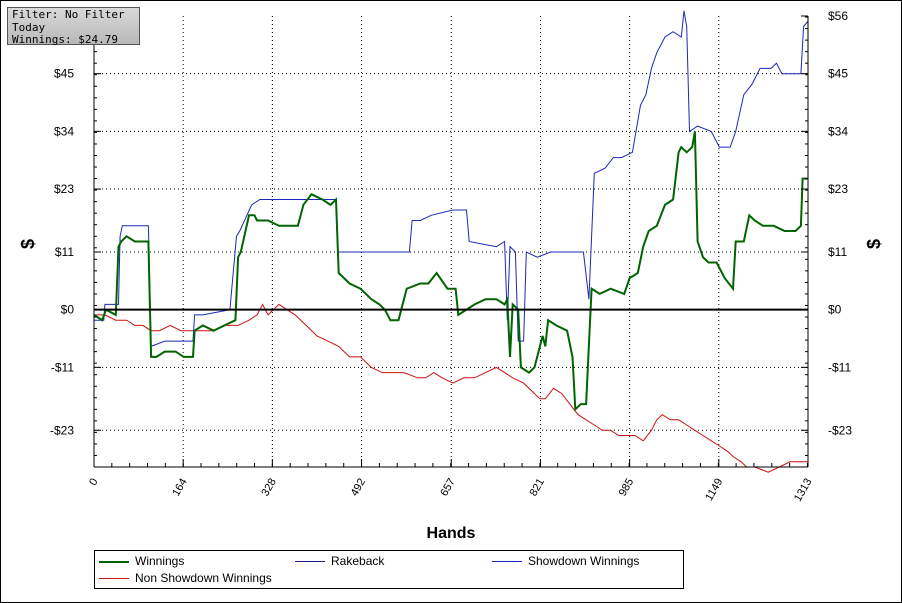  What do you see at coordinates (627, 488) in the screenshot?
I see `x-tick-label: 985` at bounding box center [627, 488].